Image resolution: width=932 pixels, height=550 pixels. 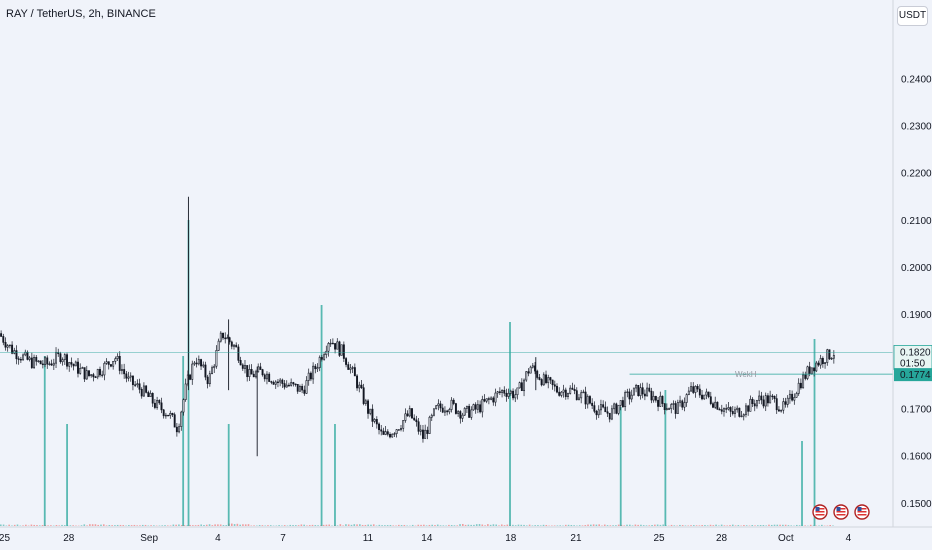 What do you see at coordinates (916, 315) in the screenshot?
I see `price-tick-label: 0.1900` at bounding box center [916, 315].